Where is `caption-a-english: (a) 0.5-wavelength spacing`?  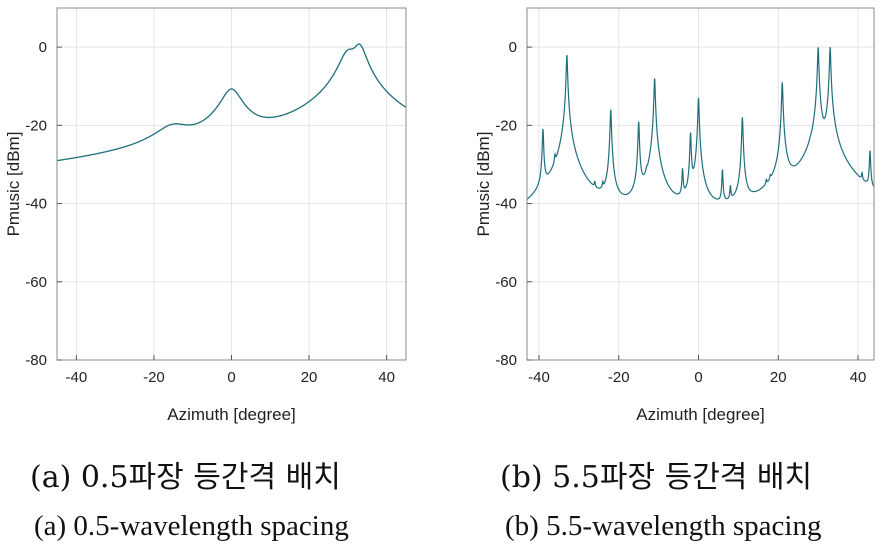
caption-a-english: (a) 0.5-wavelength spacing is located at coordinates (191, 526).